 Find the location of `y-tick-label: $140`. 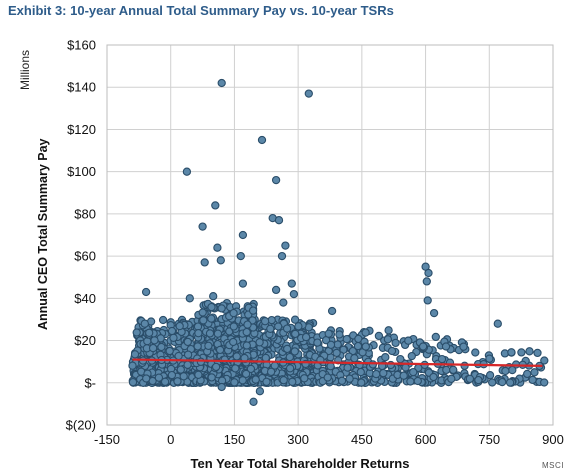

y-tick-label: $140 is located at coordinates (81, 87).